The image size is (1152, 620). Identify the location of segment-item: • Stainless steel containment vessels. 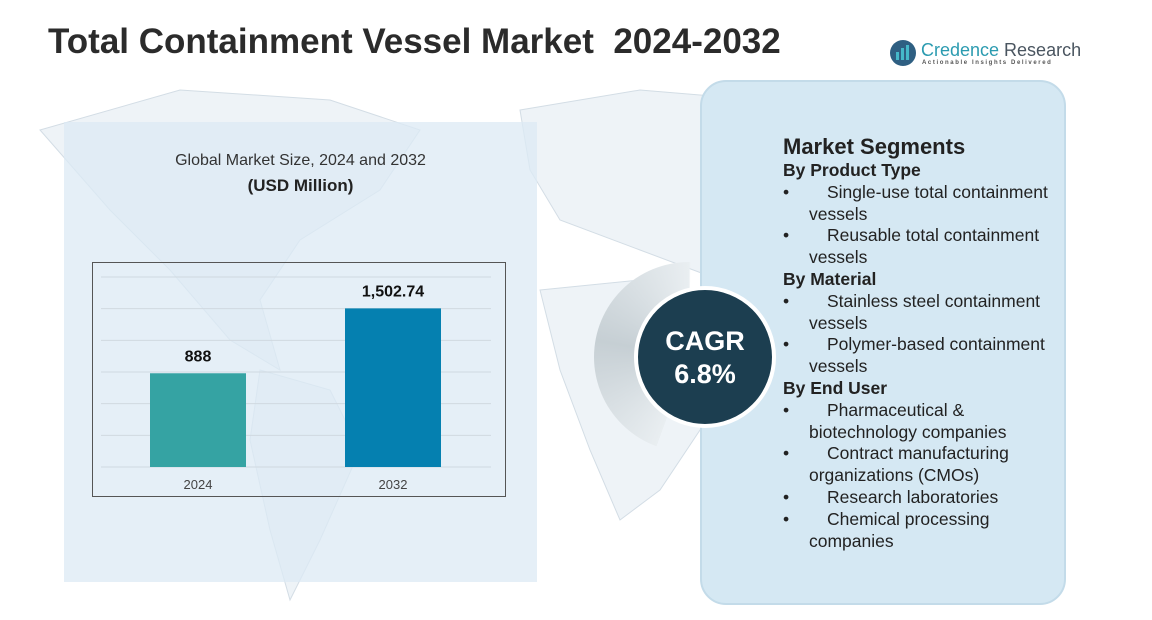
(923, 313).